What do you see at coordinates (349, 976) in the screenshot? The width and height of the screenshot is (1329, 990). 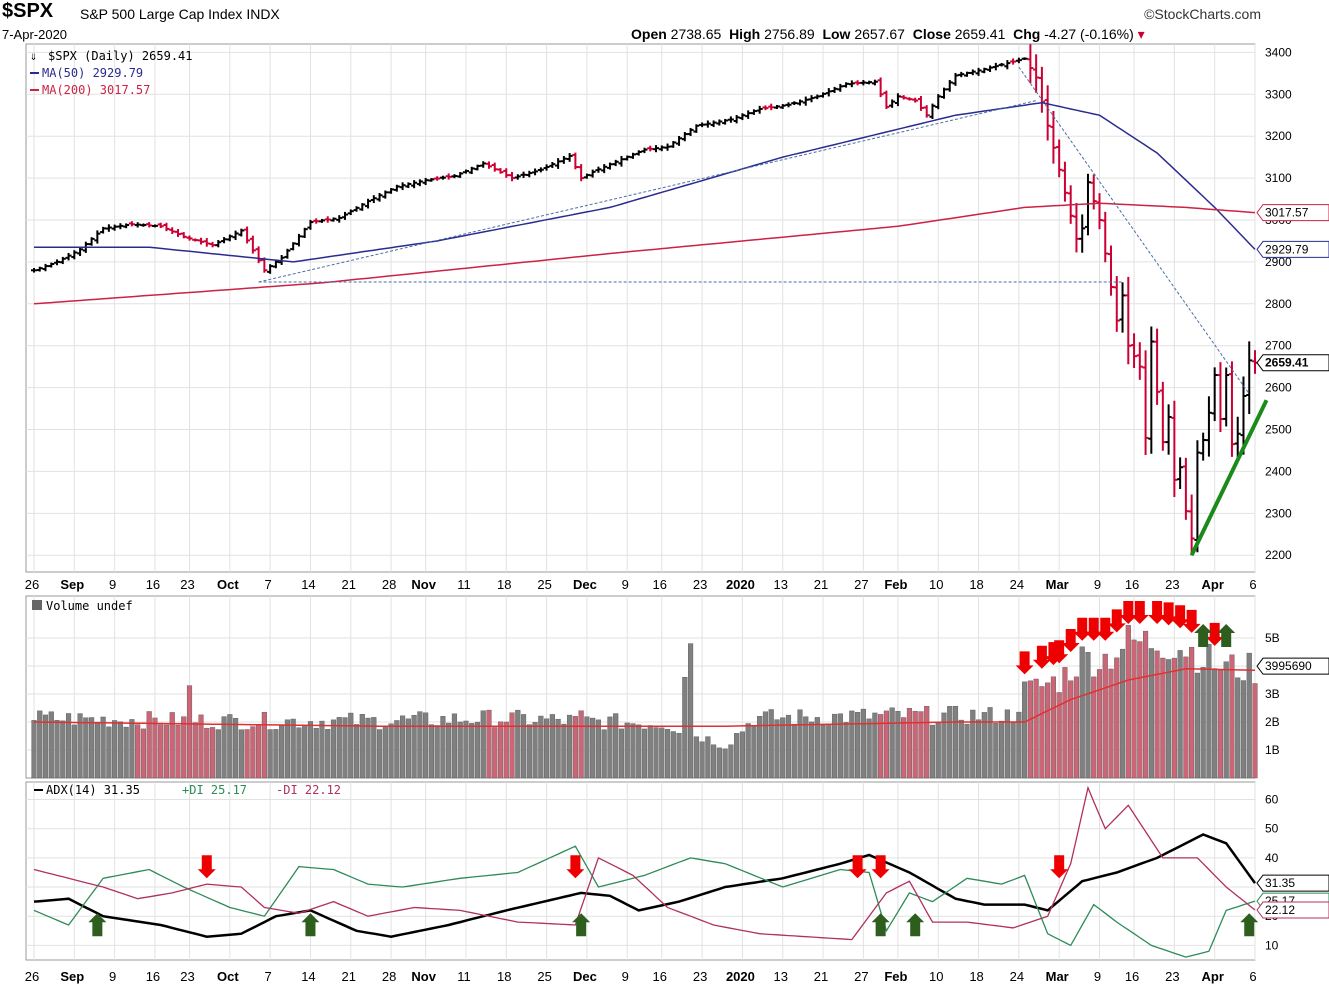 I see `x-tick-label-bottom: 21` at bounding box center [349, 976].